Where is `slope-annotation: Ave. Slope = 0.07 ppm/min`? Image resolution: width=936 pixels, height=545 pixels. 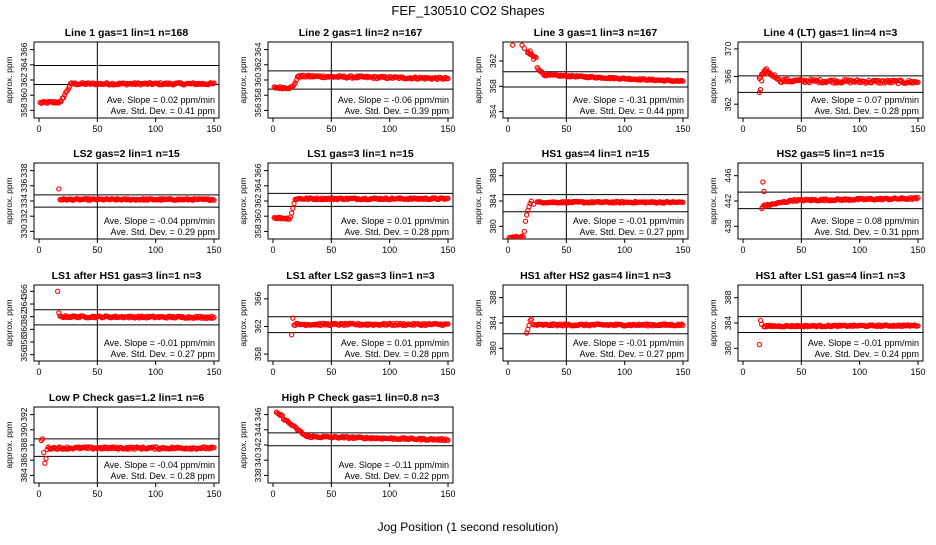
slope-annotation: Ave. Slope = 0.07 ppm/min is located at coordinates (865, 100).